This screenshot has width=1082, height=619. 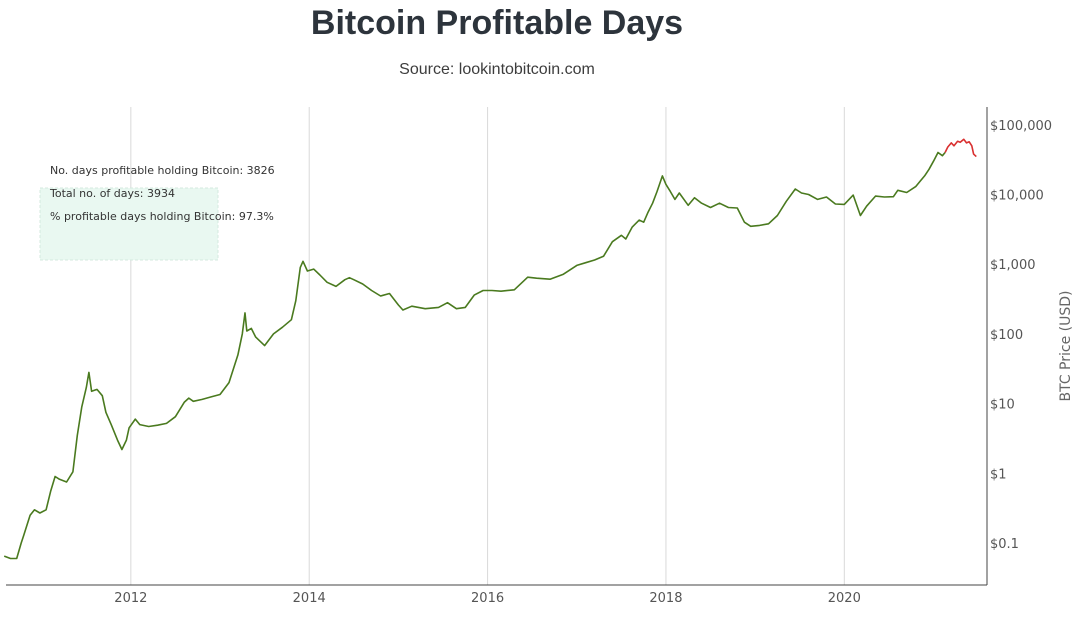 I want to click on annotation-background, so click(x=129, y=224).